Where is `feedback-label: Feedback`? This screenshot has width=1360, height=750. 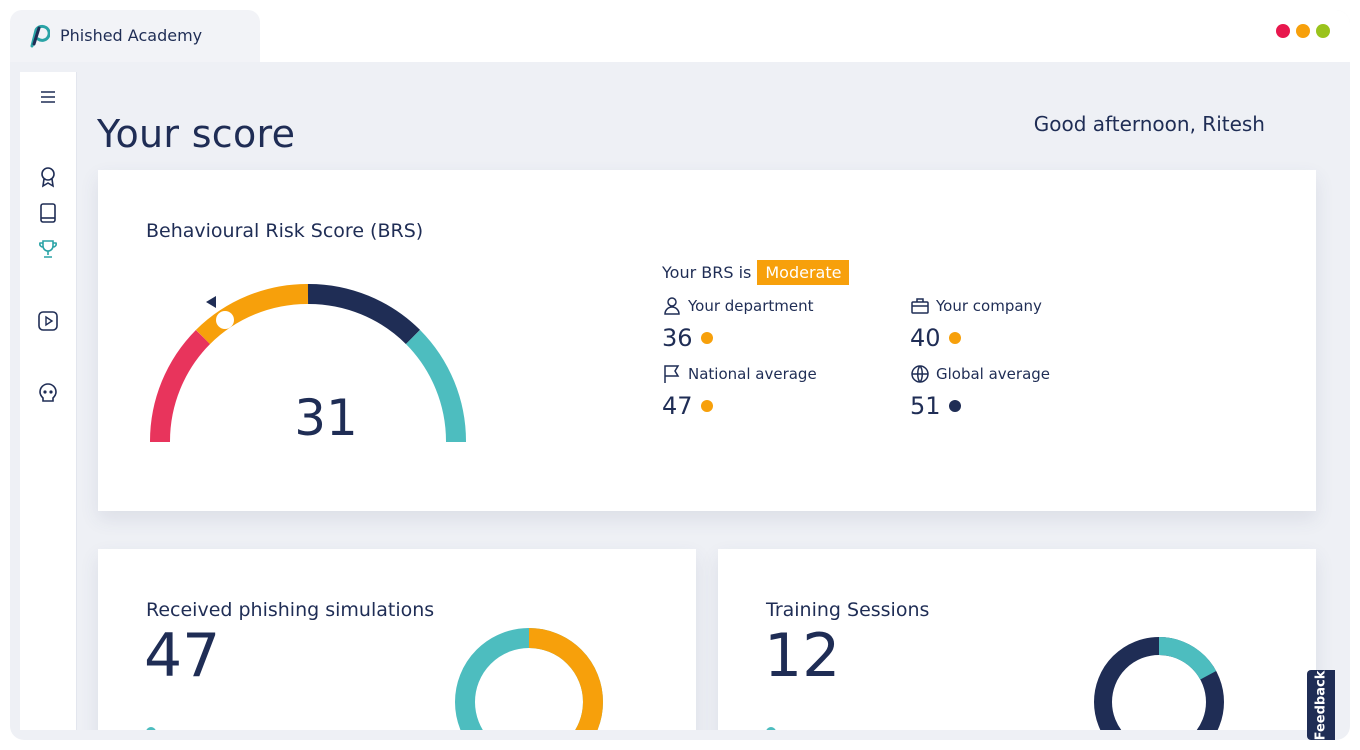
feedback-label: Feedback is located at coordinates (1321, 705).